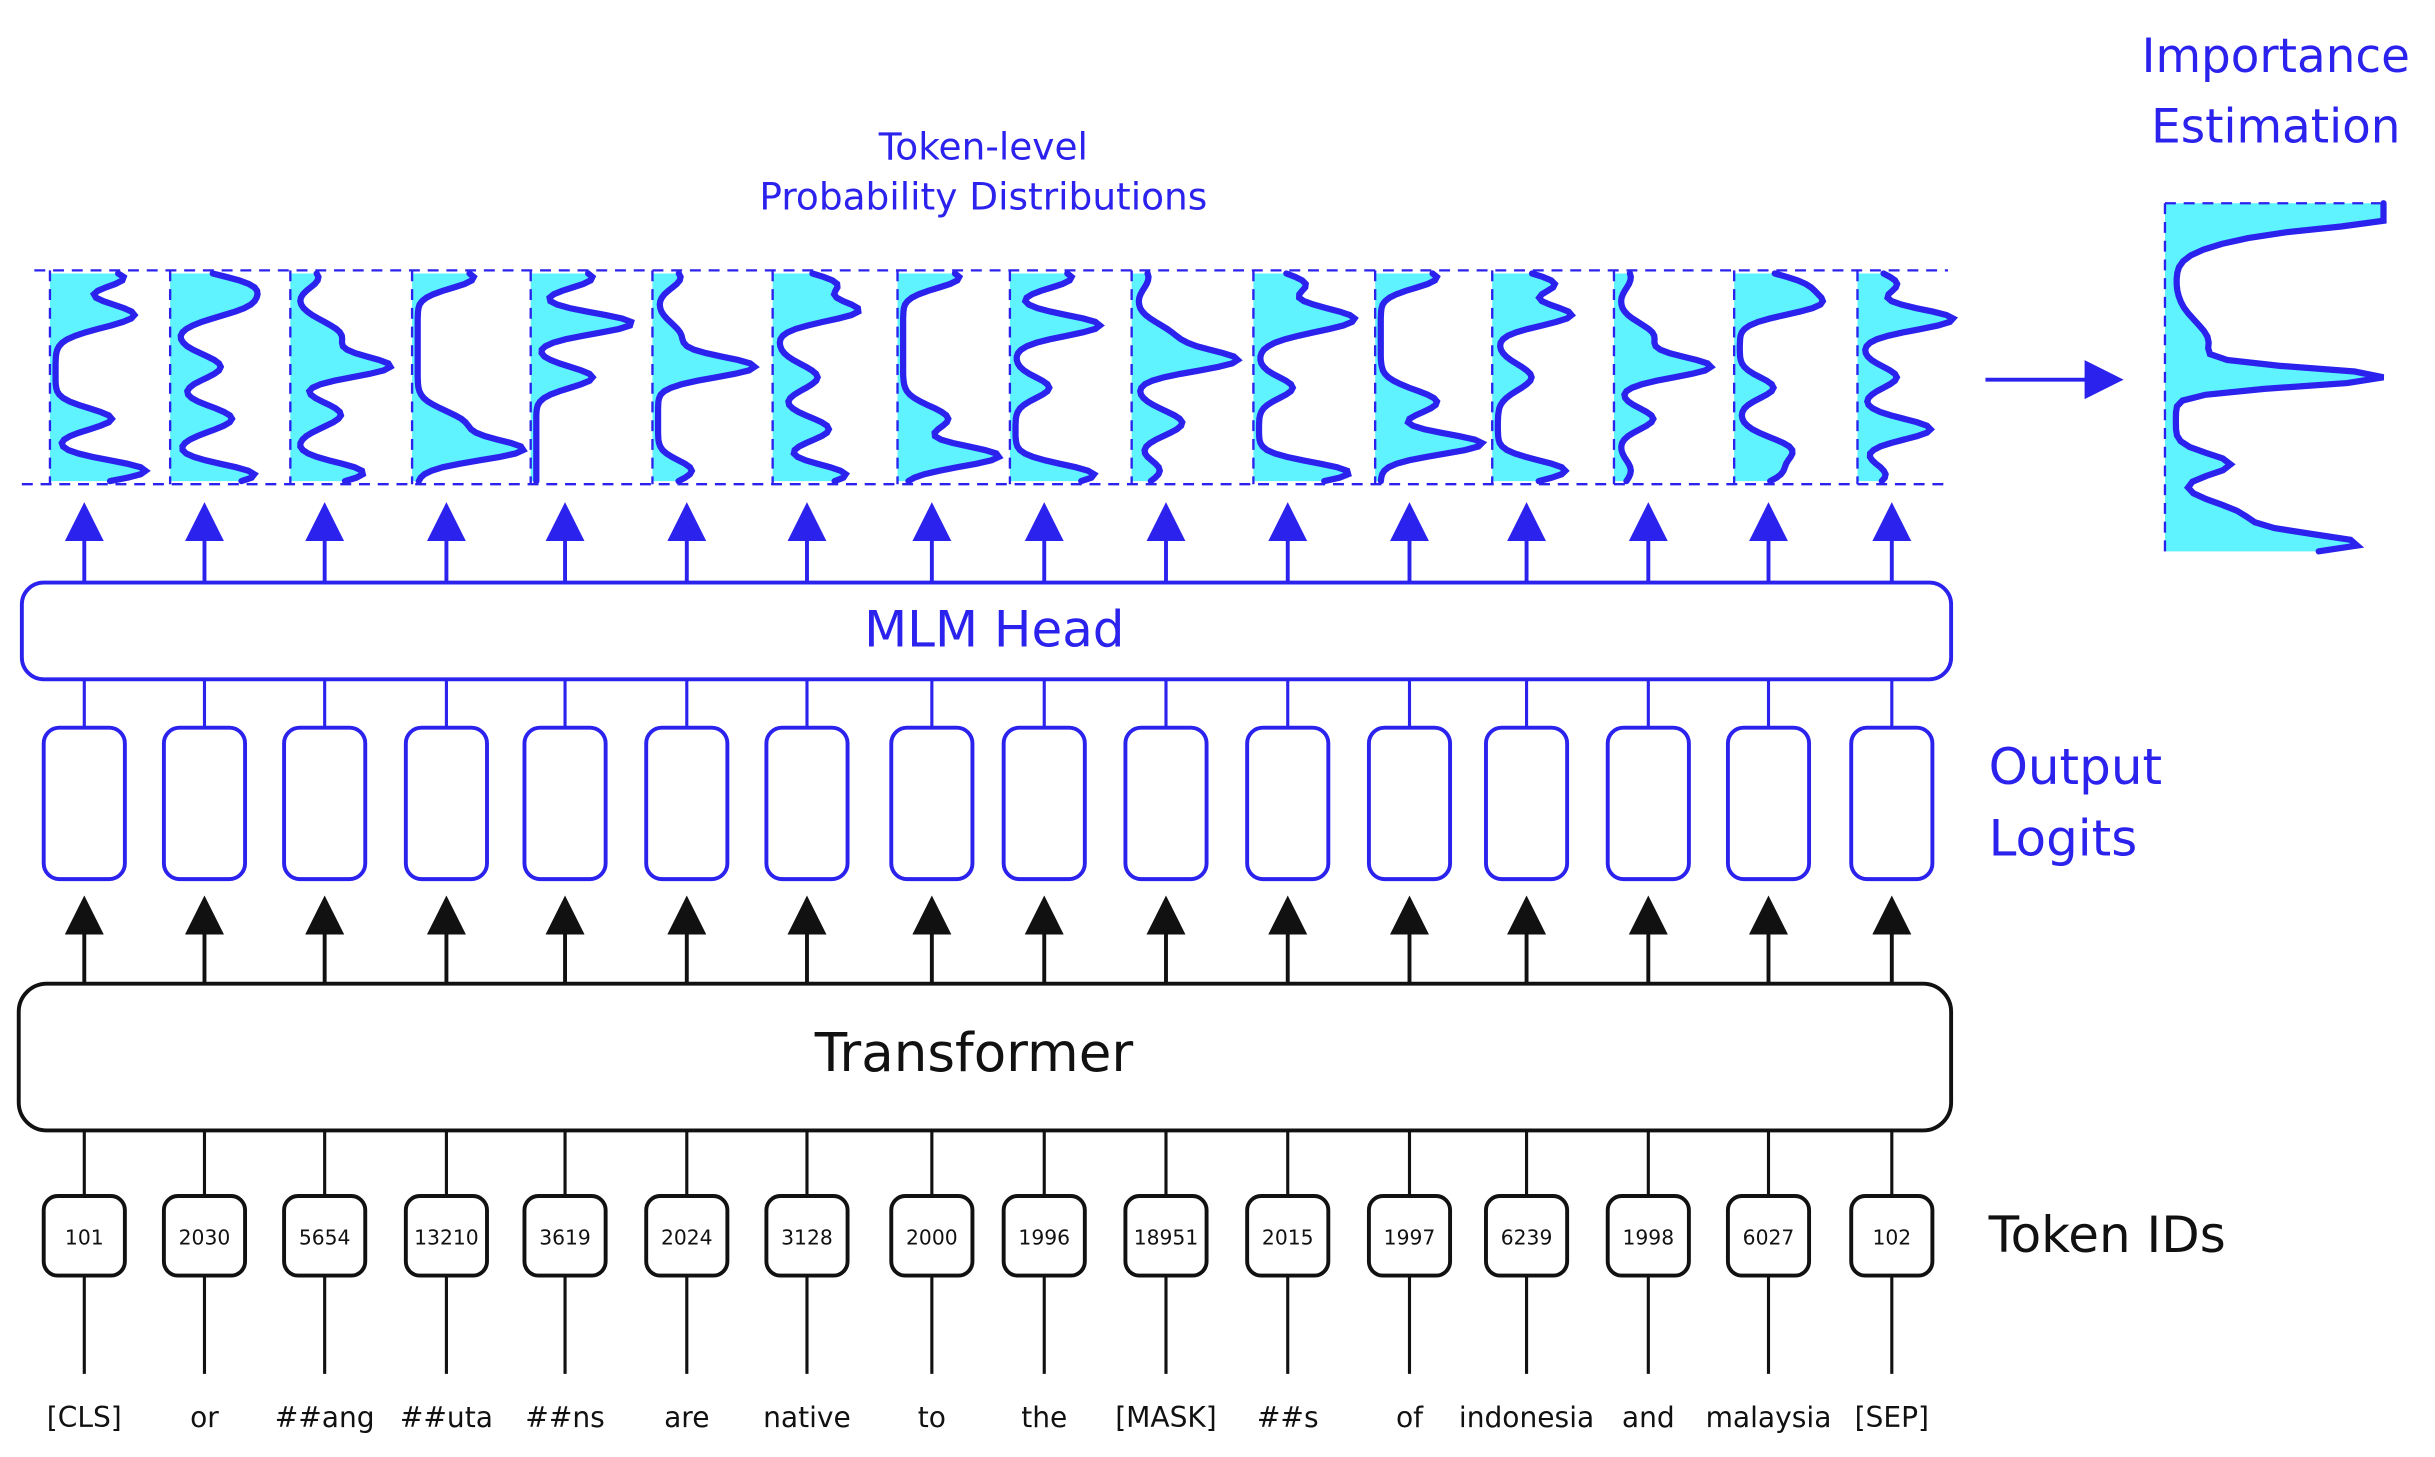  I want to click on token-text: of, so click(1410, 1417).